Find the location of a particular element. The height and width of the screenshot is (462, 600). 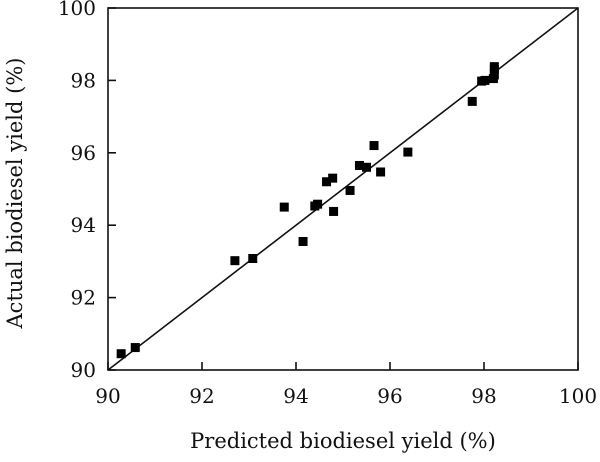

y-tick-label: 94 is located at coordinates (83, 225).